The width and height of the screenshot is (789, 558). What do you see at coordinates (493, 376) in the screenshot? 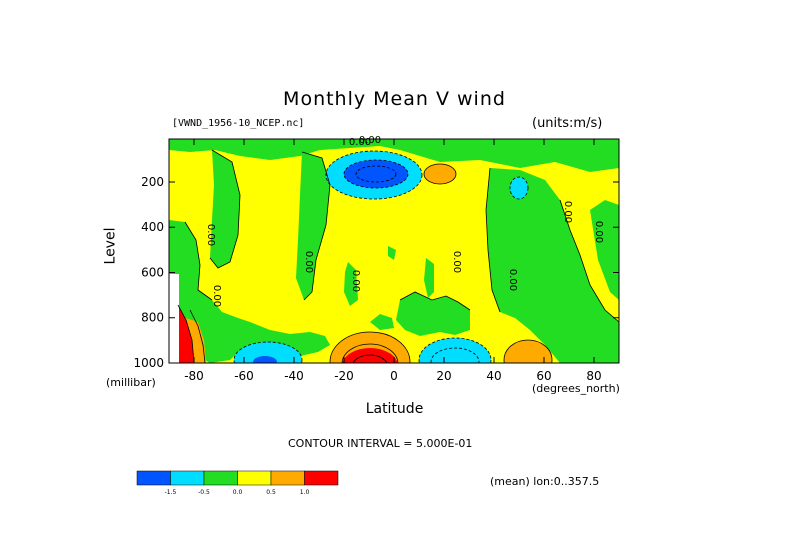
I see `x-tick-label: 40` at bounding box center [493, 376].